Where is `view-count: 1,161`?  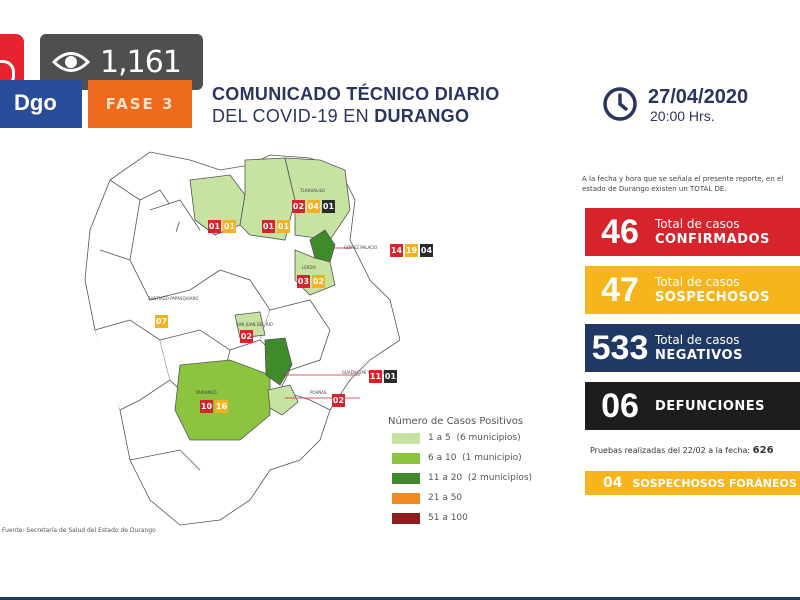 view-count: 1,161 is located at coordinates (141, 62).